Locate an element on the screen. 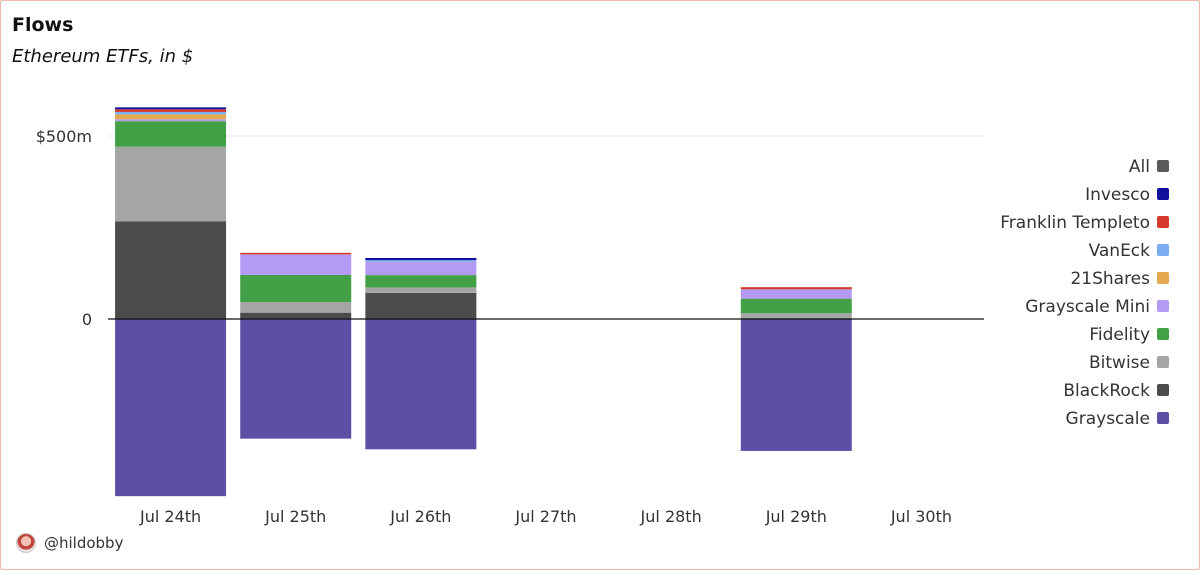  attribution: @hildobby is located at coordinates (69, 543).